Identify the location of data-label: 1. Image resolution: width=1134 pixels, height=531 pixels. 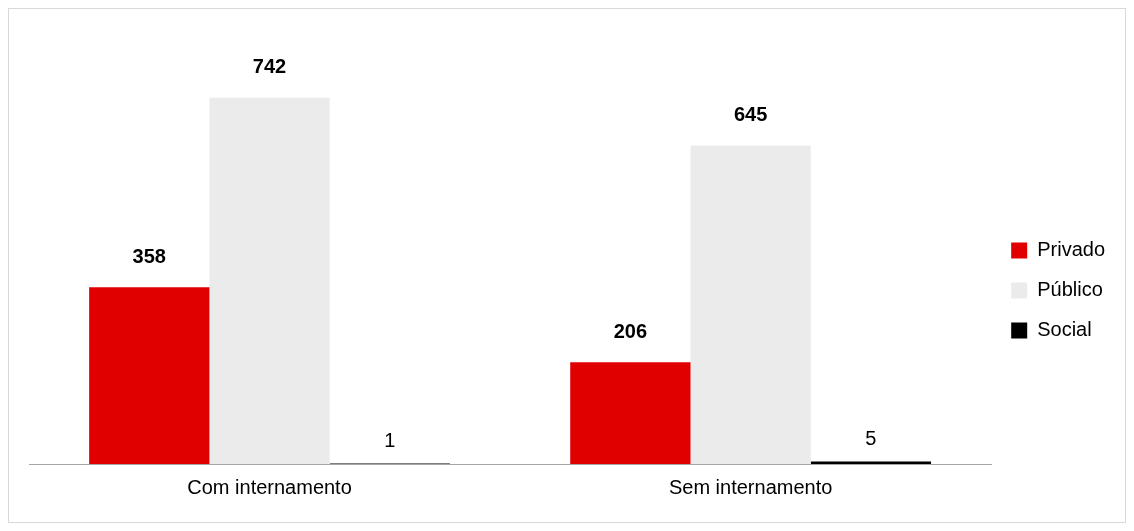
(390, 440).